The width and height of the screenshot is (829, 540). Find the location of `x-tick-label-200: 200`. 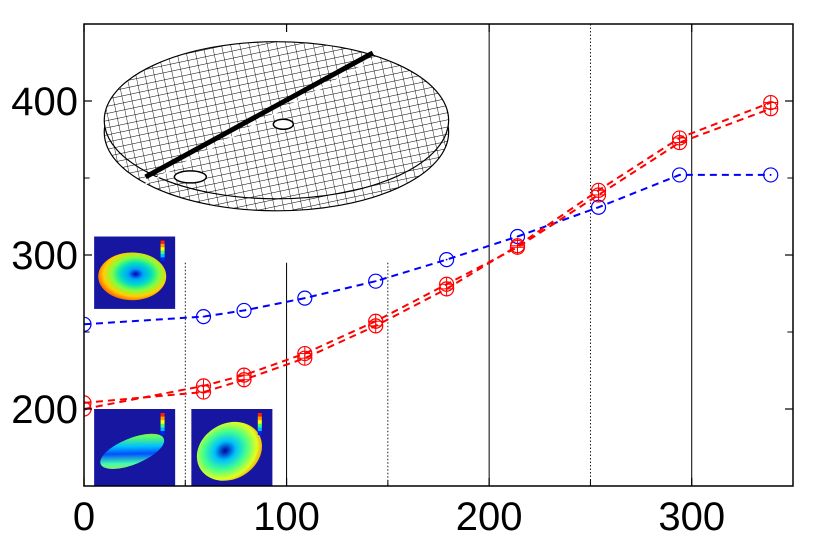

x-tick-label-200: 200 is located at coordinates (489, 517).